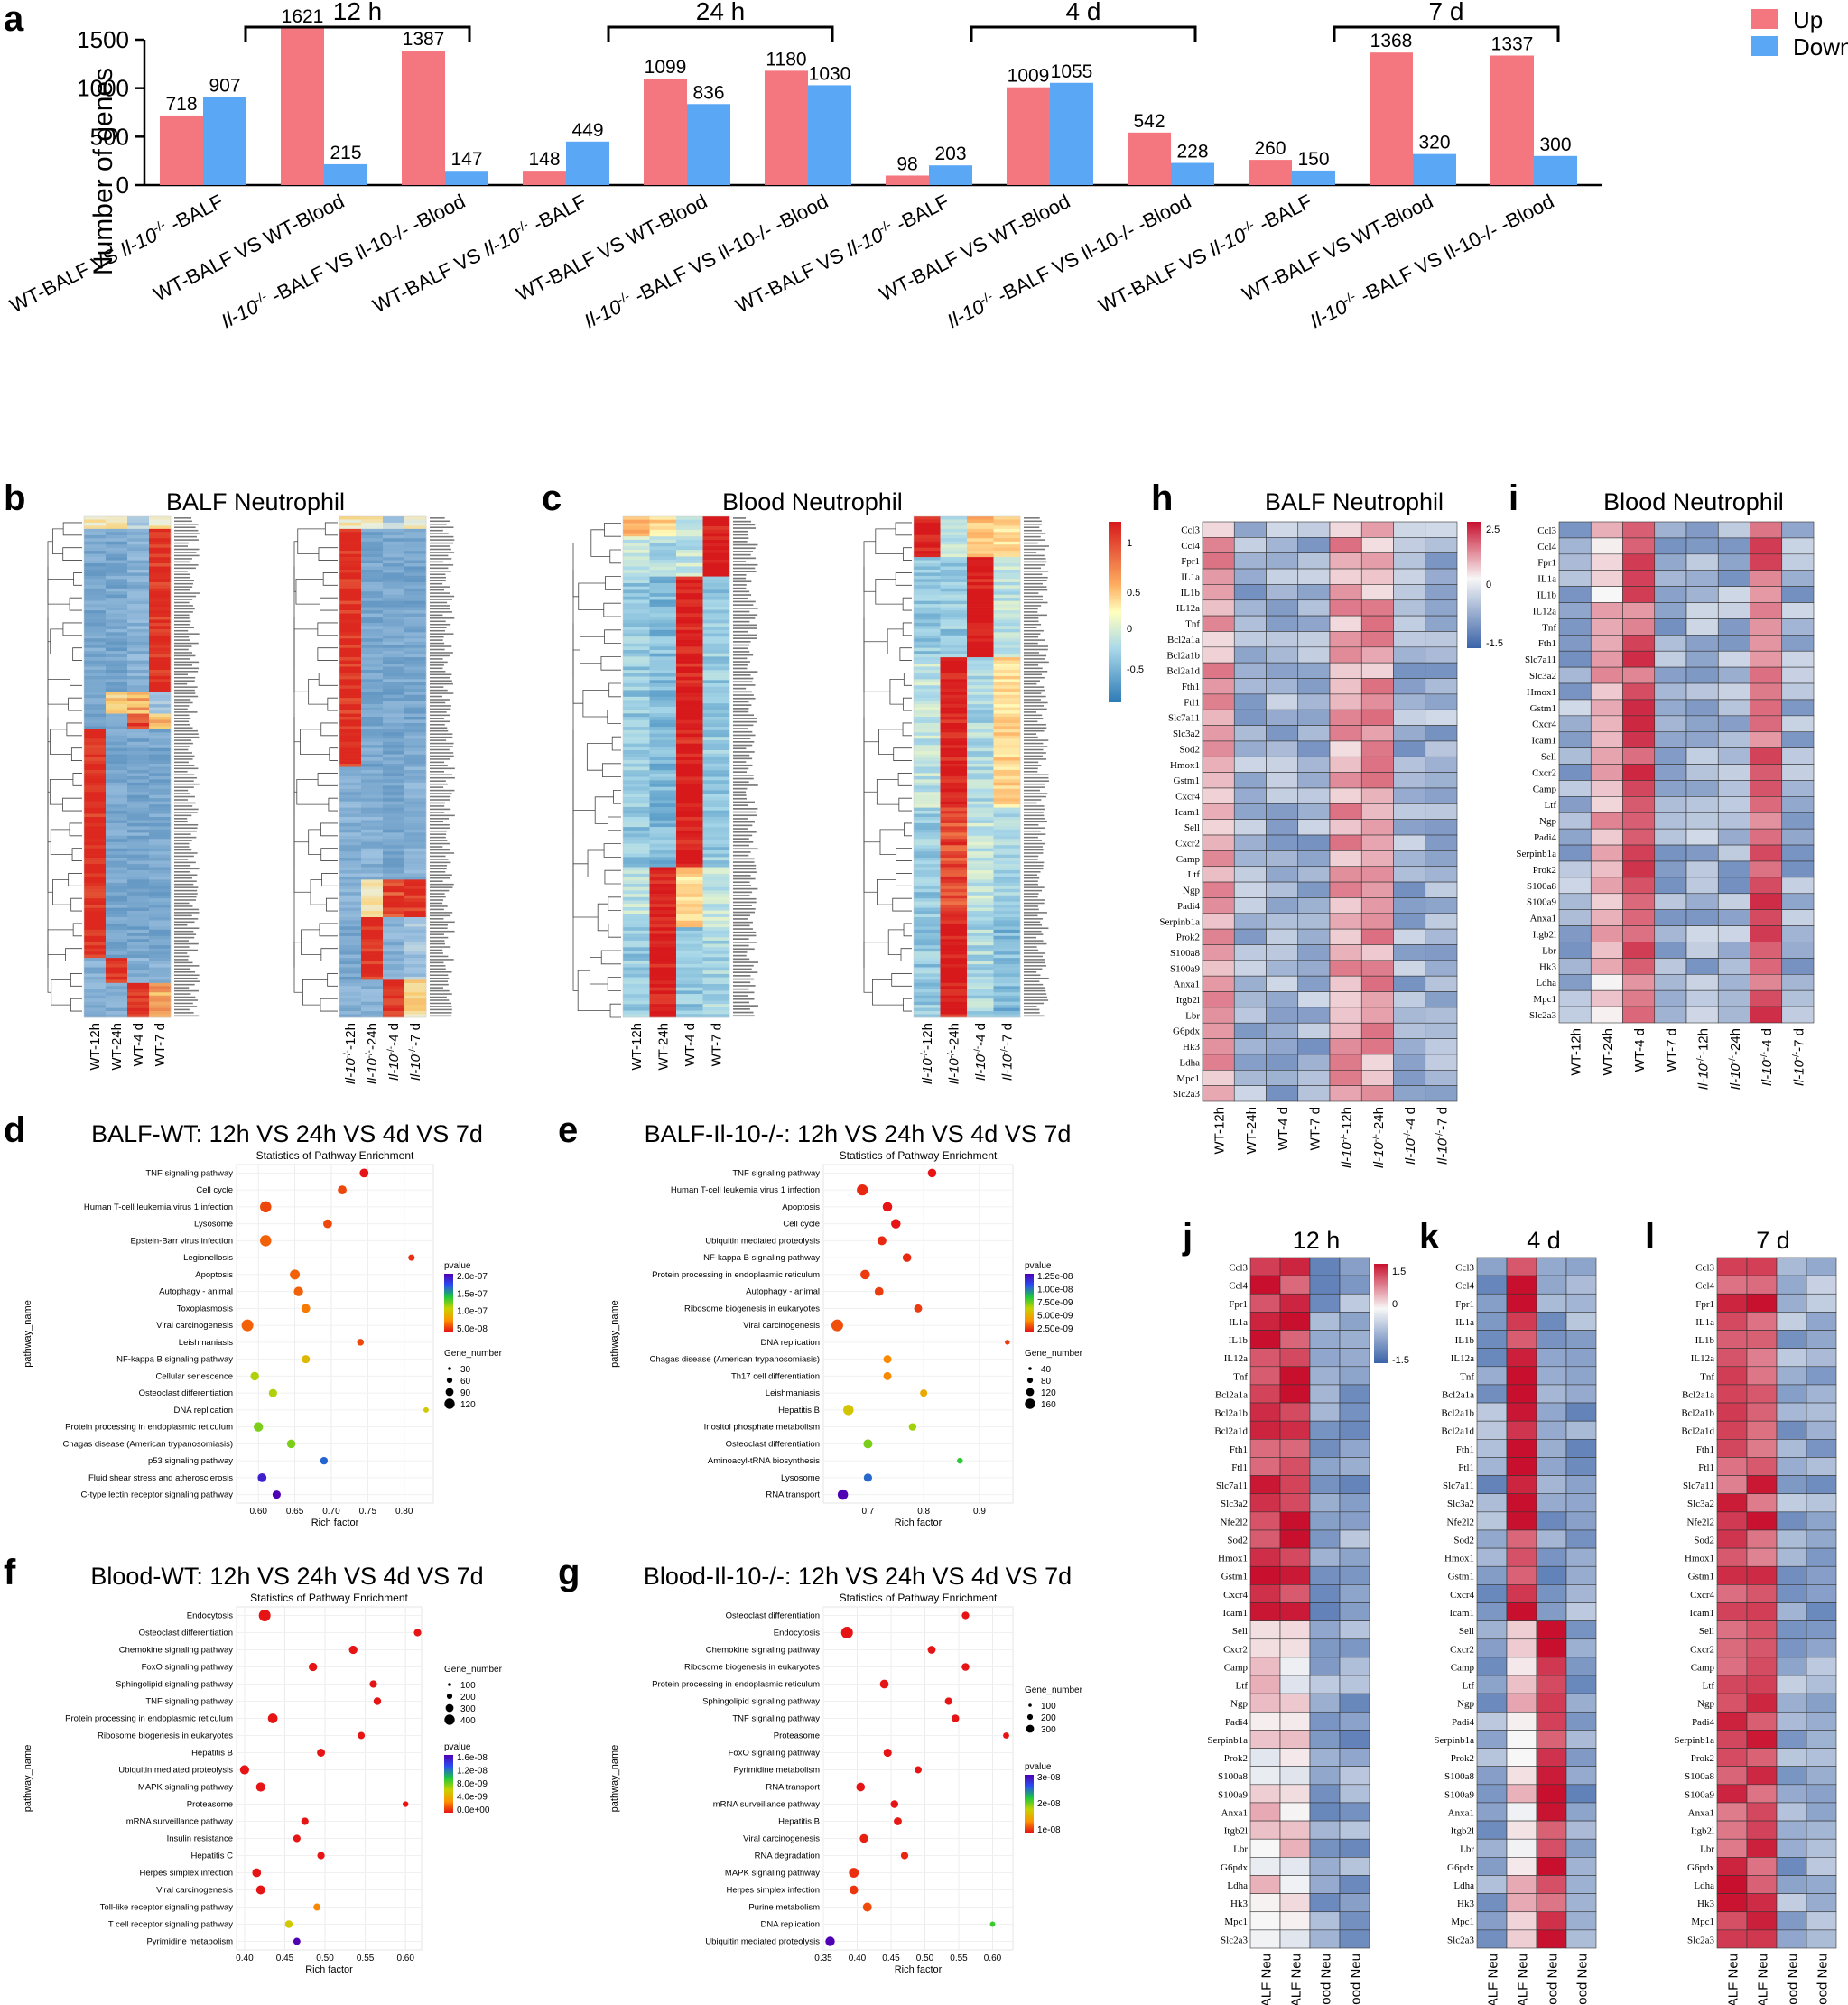  What do you see at coordinates (1544, 772) in the screenshot?
I see `gene-label: Cxcr2` at bounding box center [1544, 772].